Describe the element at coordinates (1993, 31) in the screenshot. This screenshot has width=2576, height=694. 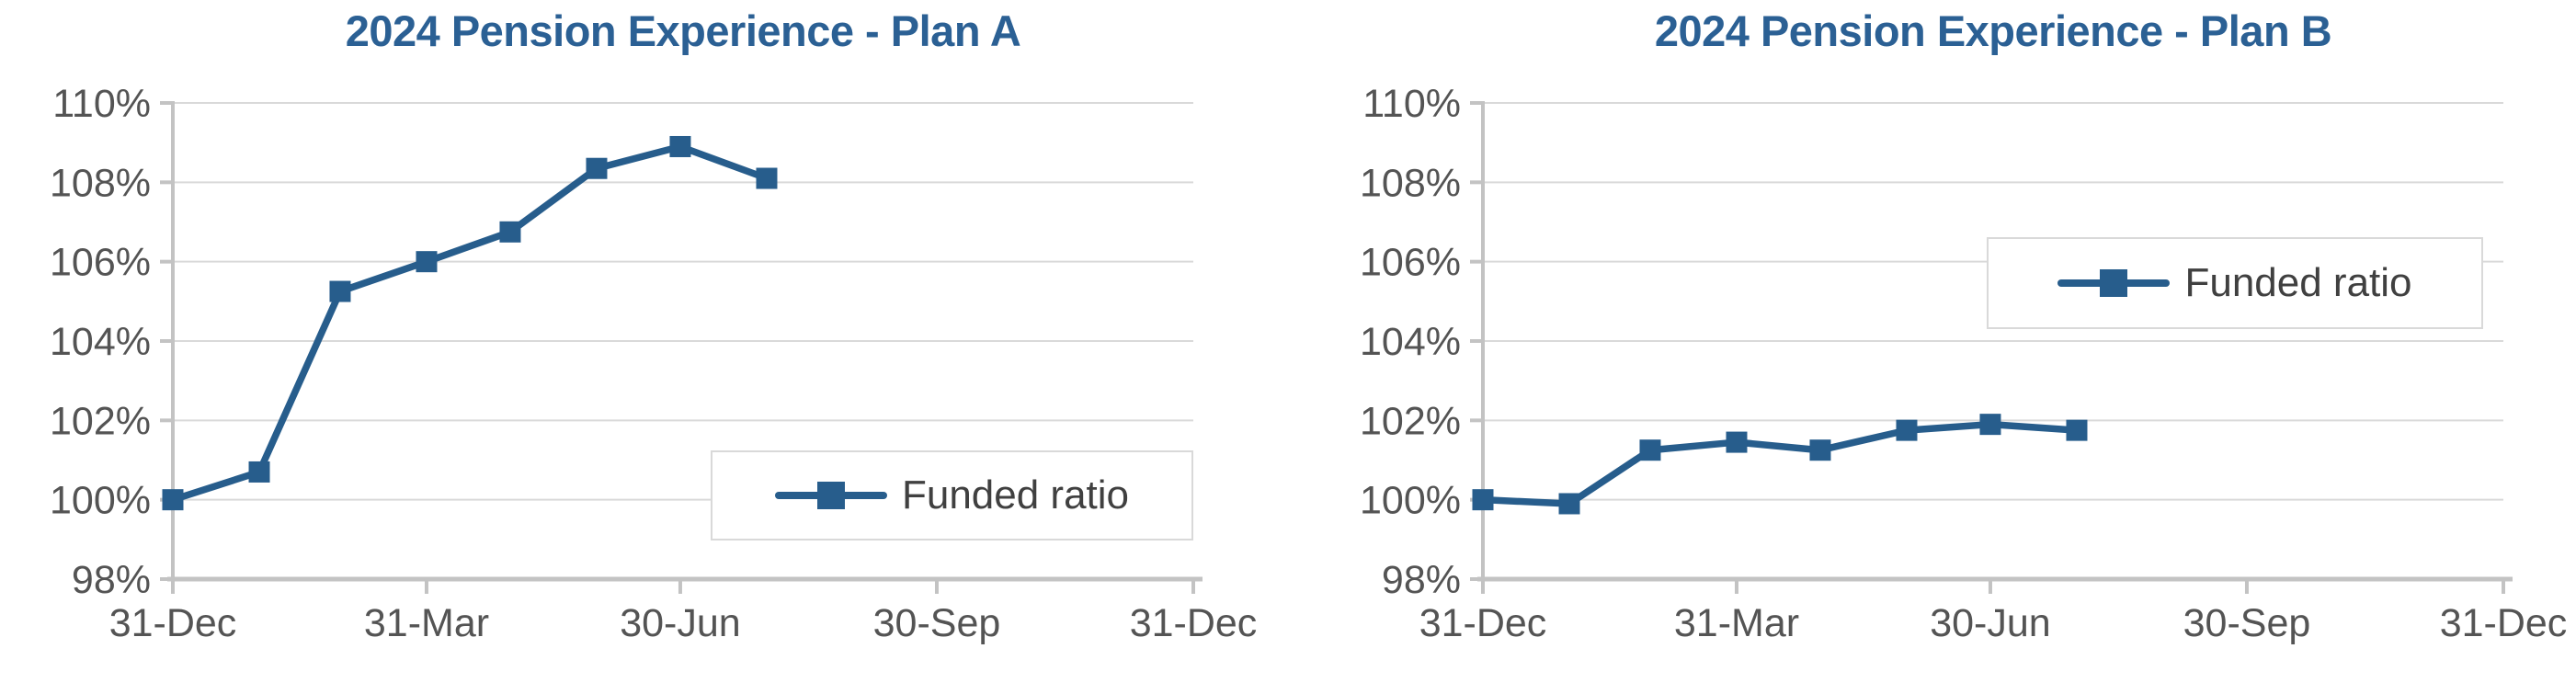
I see `chart-title: 2024 Pension Experience - Plan B` at that location.